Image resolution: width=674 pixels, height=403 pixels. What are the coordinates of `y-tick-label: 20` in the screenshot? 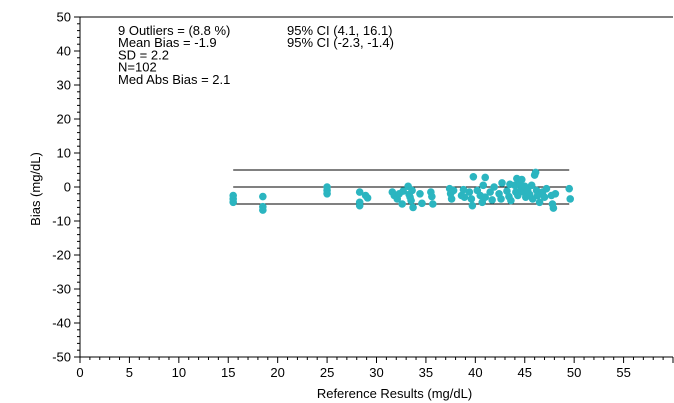 It's located at (64, 119).